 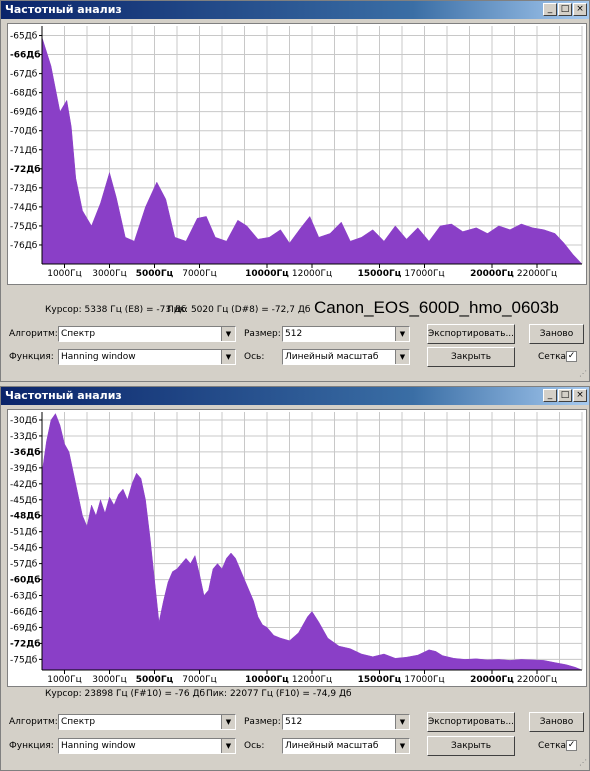 What do you see at coordinates (24, 132) in the screenshot?
I see `y-tick-label: -70Дб` at bounding box center [24, 132].